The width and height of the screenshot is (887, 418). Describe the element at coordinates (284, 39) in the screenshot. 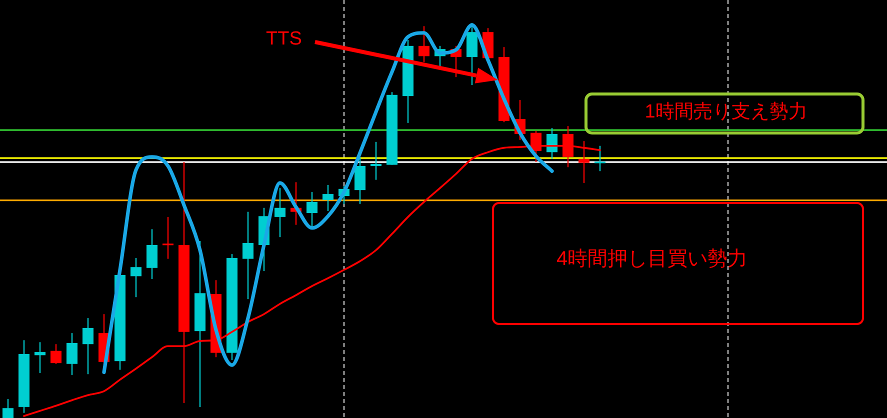

I see `annotation: TTS` at that location.